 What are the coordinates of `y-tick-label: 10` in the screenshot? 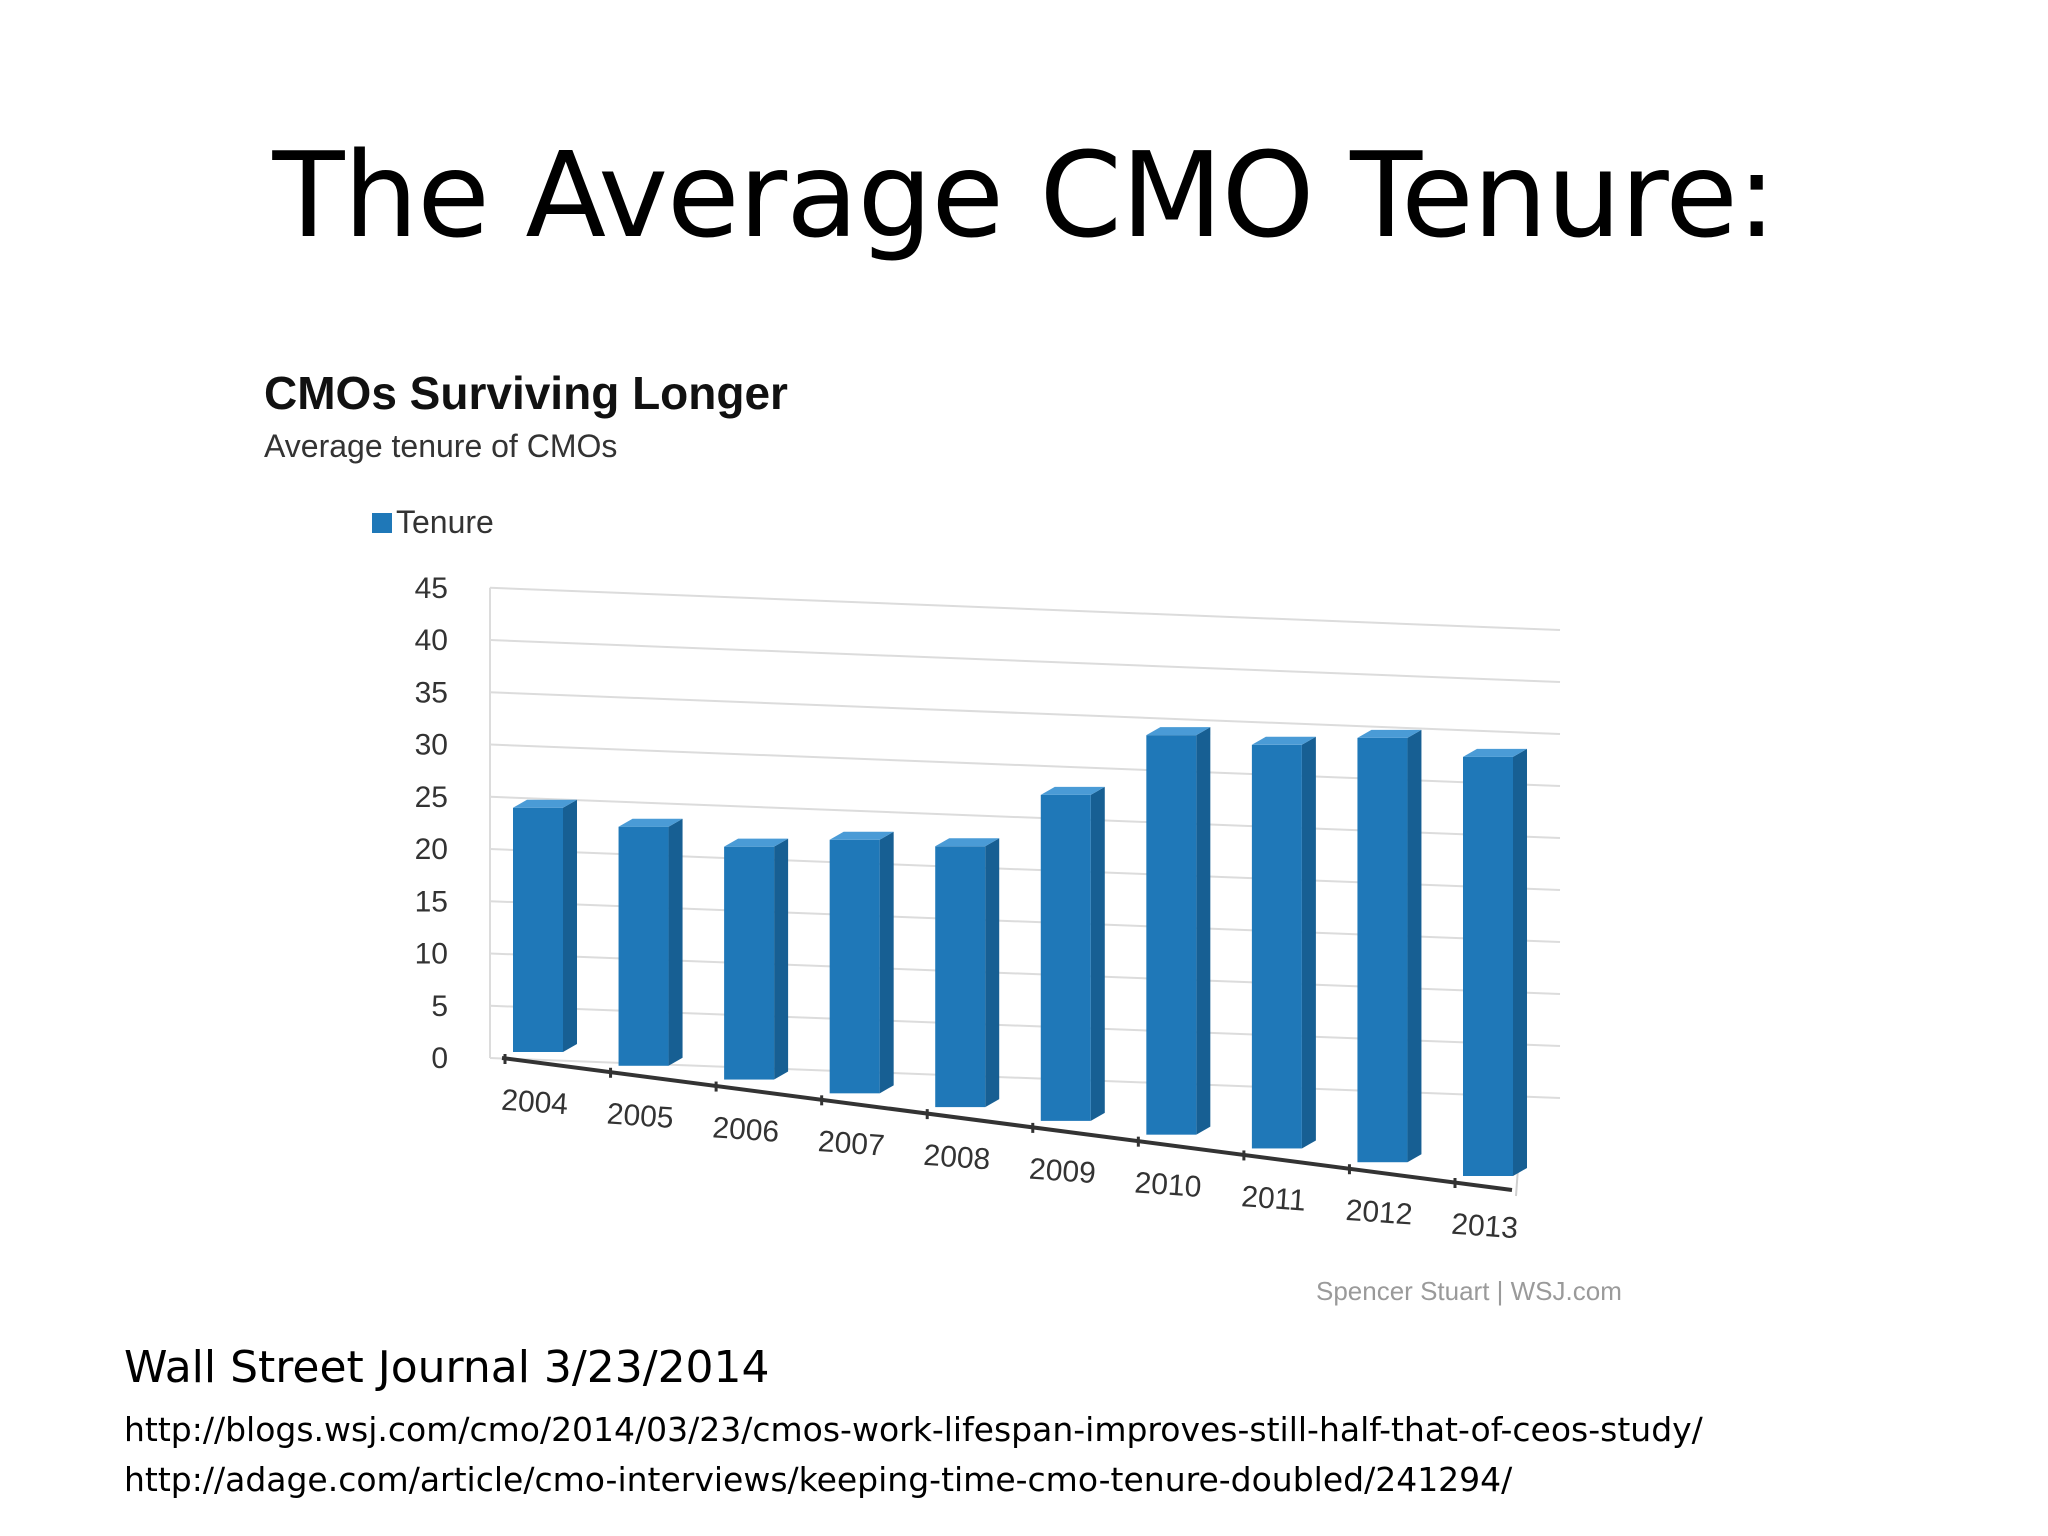 It's located at (431, 954).